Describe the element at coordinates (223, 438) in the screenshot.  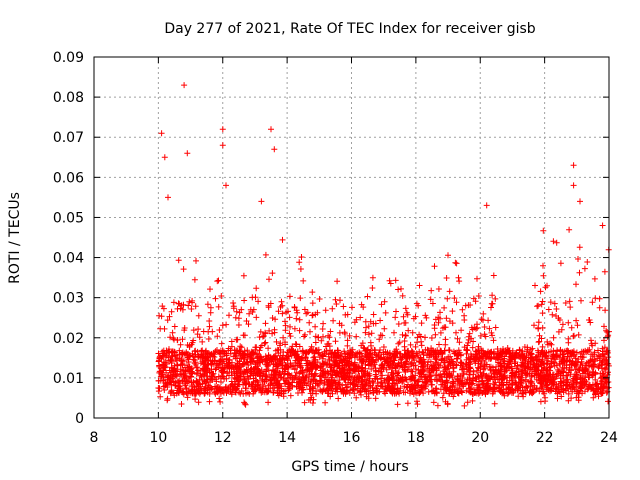
I see `x-tick-label: 12` at that location.